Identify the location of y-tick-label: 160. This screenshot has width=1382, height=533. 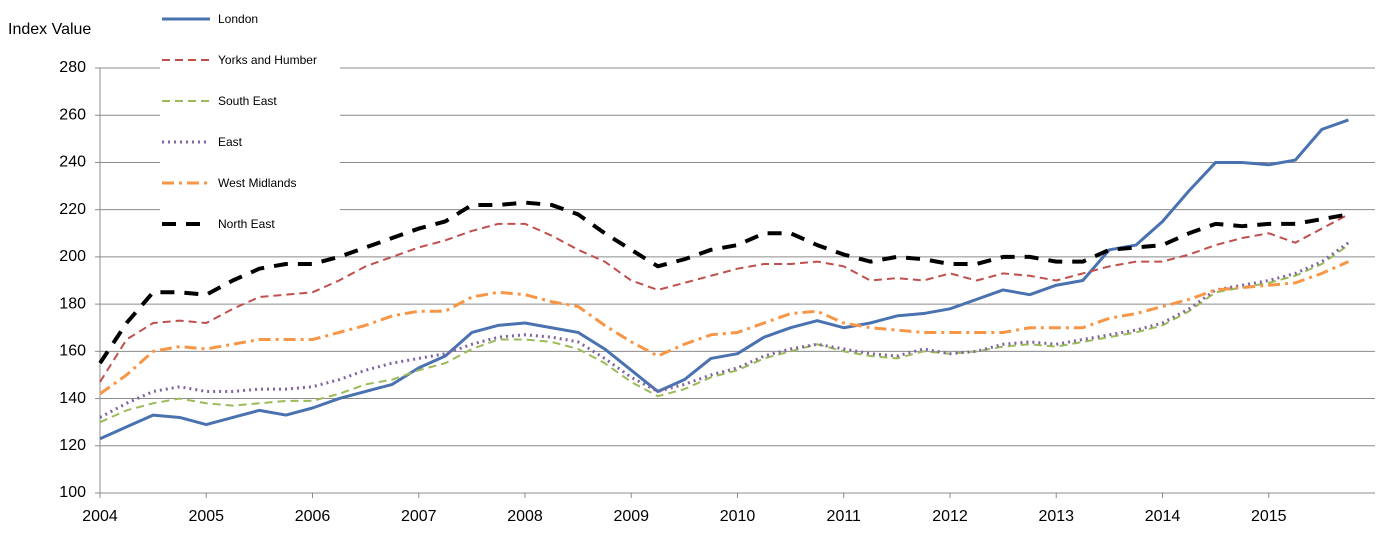
(72, 351).